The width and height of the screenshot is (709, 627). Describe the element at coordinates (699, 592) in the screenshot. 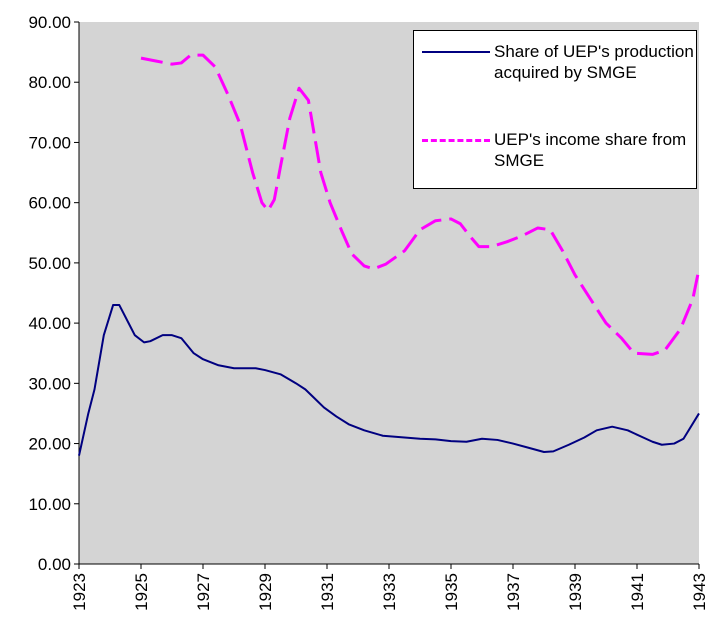

I see `x-tick-label: 1943` at that location.